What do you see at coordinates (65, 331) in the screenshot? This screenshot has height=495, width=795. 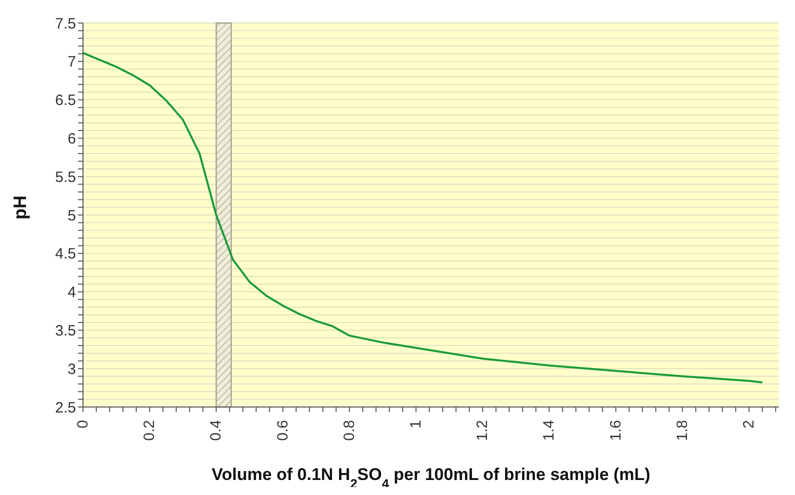 I see `y-tick-label: 3.5` at bounding box center [65, 331].